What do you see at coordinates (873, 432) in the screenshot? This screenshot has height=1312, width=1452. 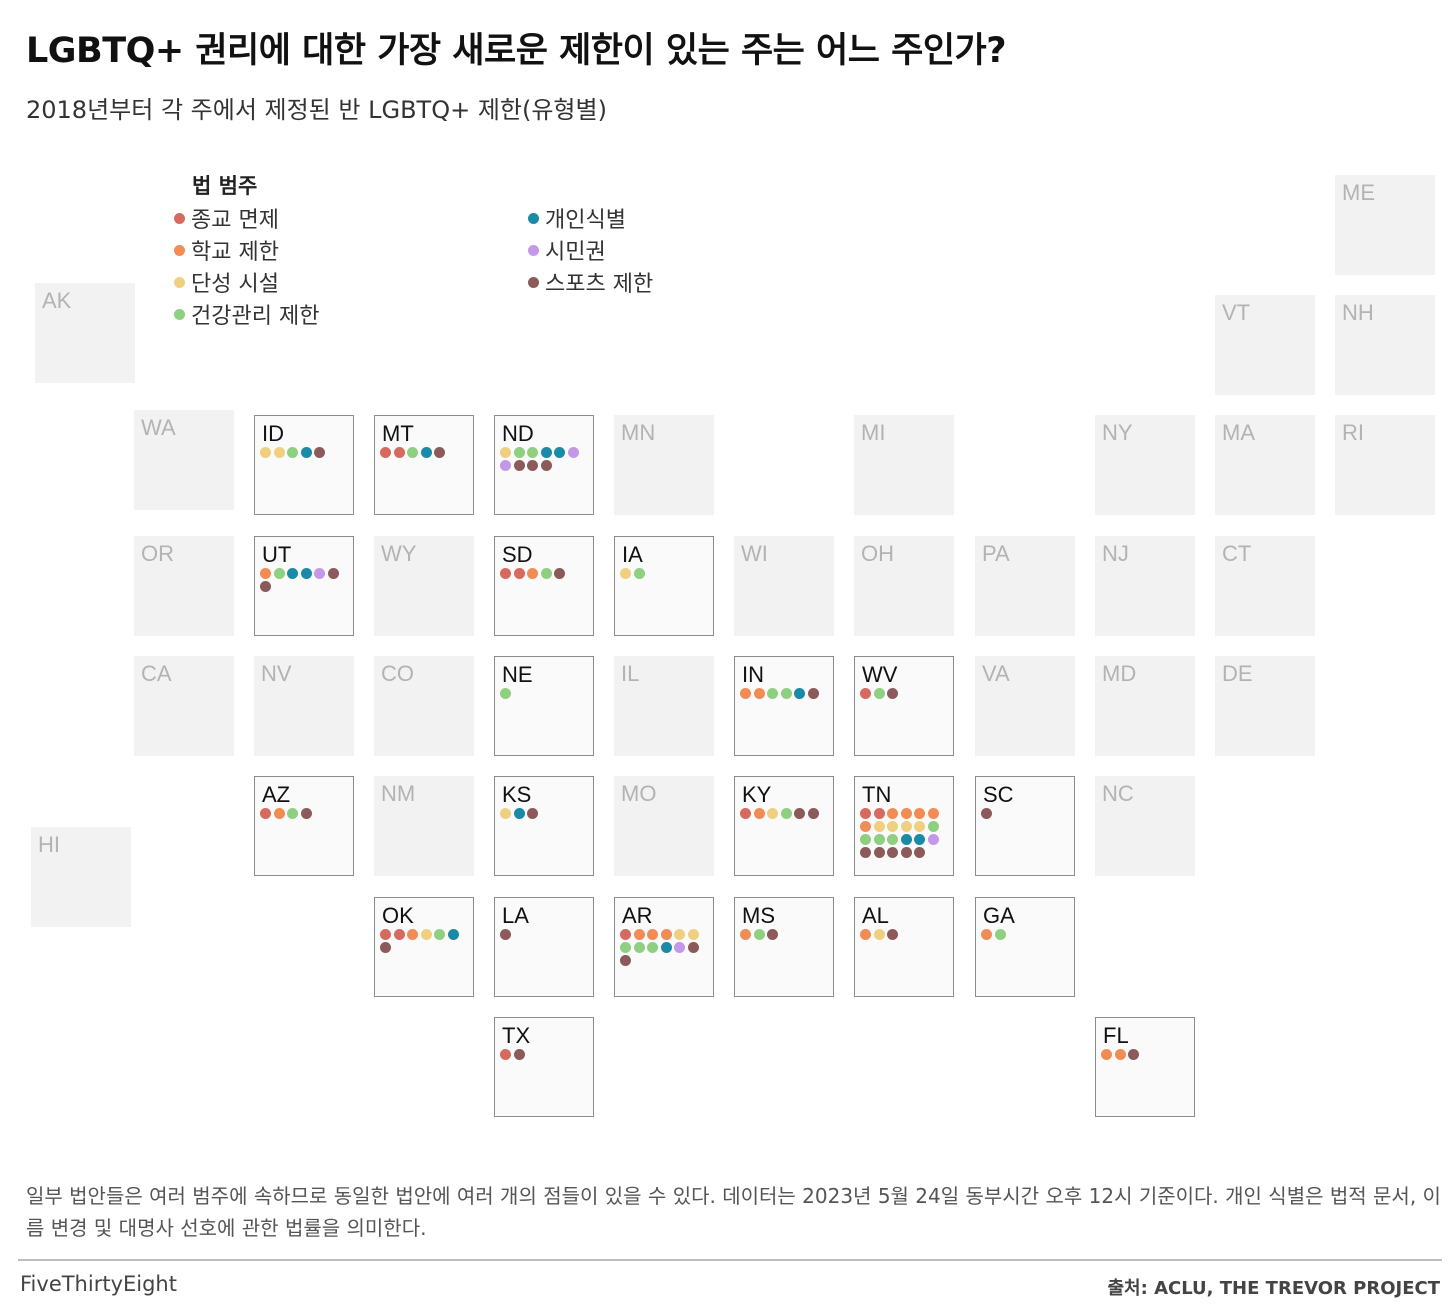 I see `state-abbr: MI` at bounding box center [873, 432].